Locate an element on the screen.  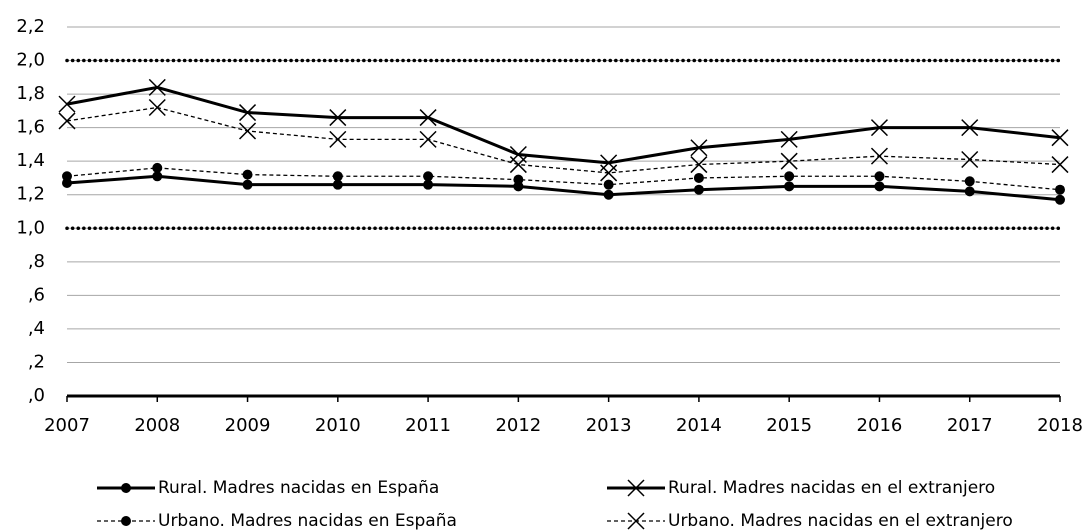
x-tick-label: 2010 is located at coordinates (338, 425).